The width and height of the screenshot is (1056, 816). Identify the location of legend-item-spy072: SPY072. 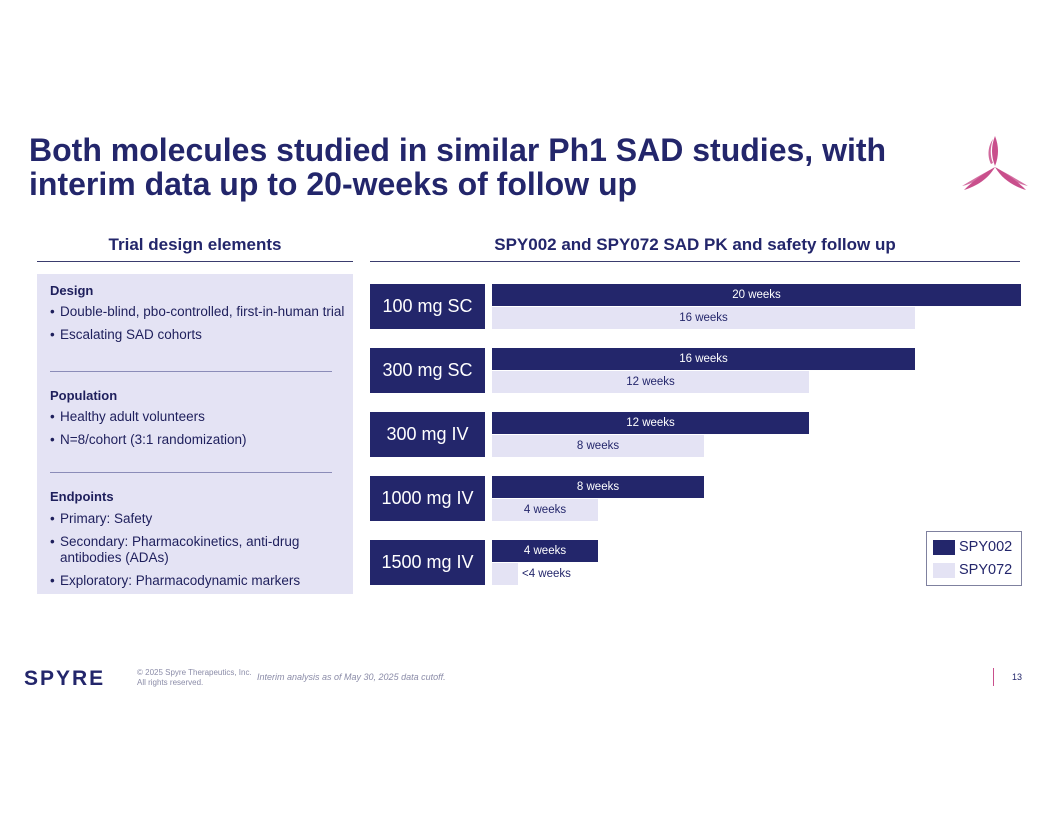
(972, 570).